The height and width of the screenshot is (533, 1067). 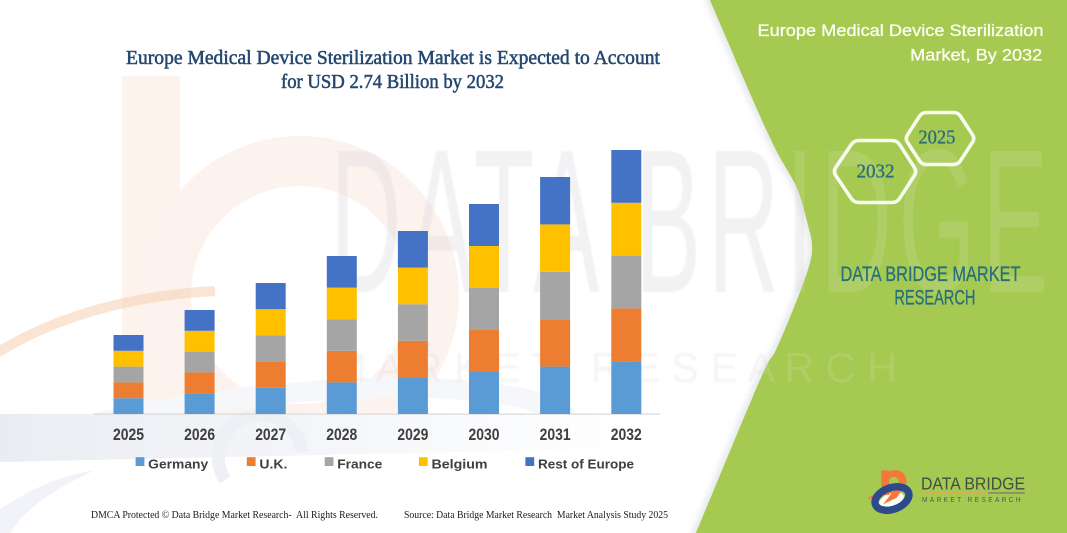 I want to click on svg-text: U.K., so click(x=273, y=463).